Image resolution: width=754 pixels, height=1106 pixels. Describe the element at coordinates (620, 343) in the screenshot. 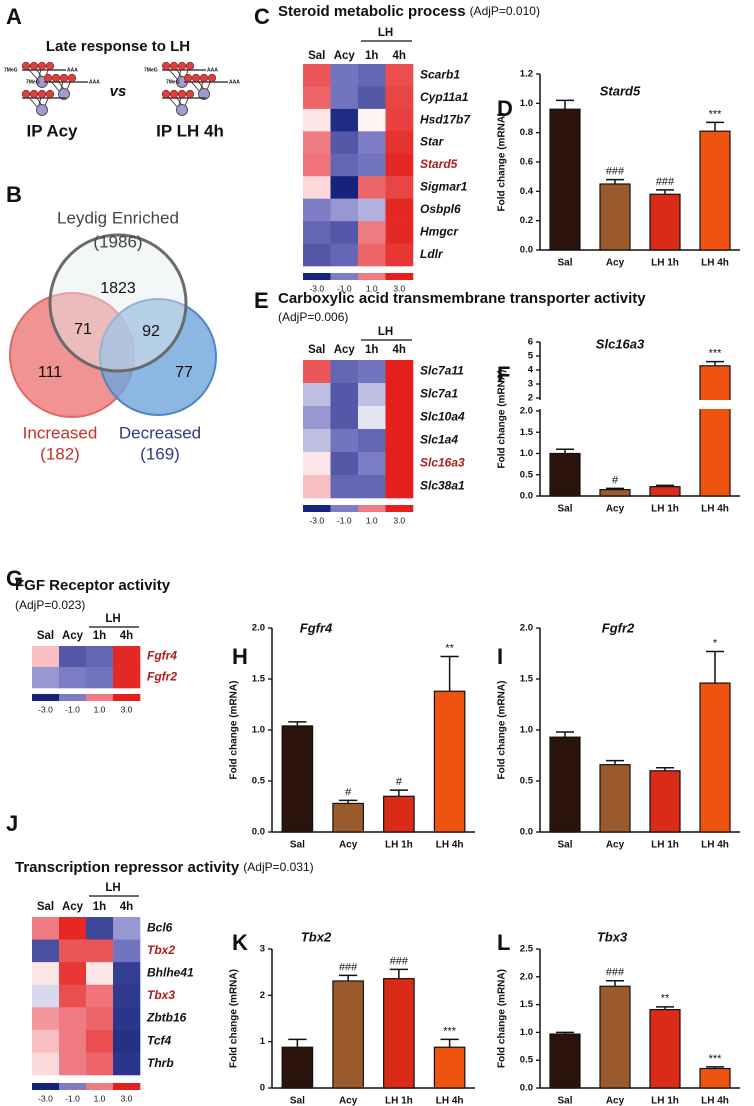

I see `chart-title: Slc16a3` at that location.